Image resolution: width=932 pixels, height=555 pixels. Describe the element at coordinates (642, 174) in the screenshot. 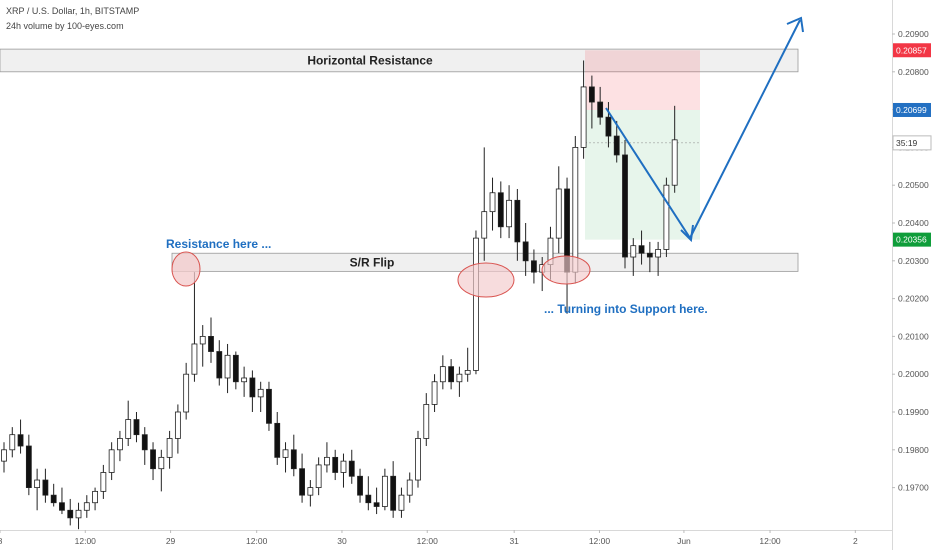

I see `take-profit-area` at that location.